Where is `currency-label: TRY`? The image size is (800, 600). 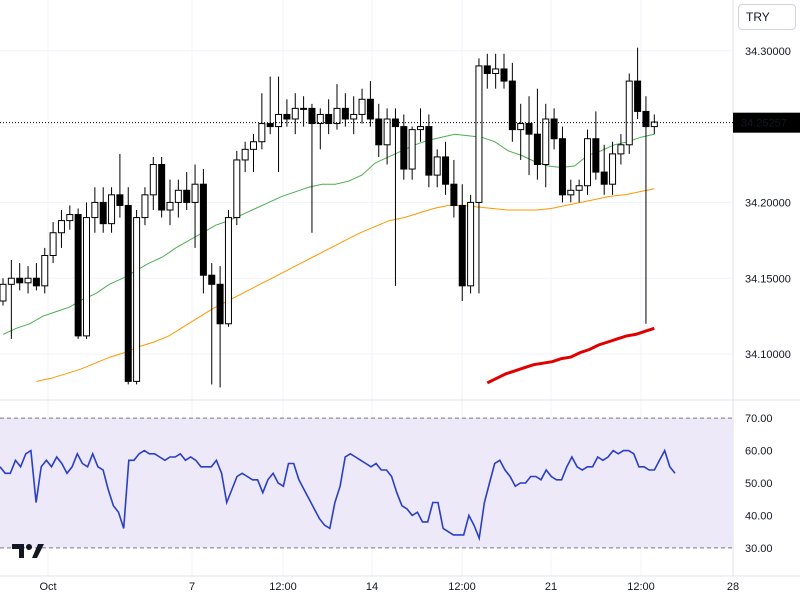
currency-label: TRY is located at coordinates (758, 17).